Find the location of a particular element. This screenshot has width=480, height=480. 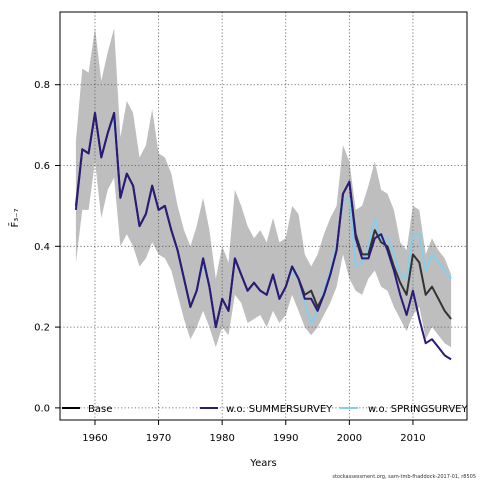

y-tick-label-0.2: 0.2 is located at coordinates (42, 328).